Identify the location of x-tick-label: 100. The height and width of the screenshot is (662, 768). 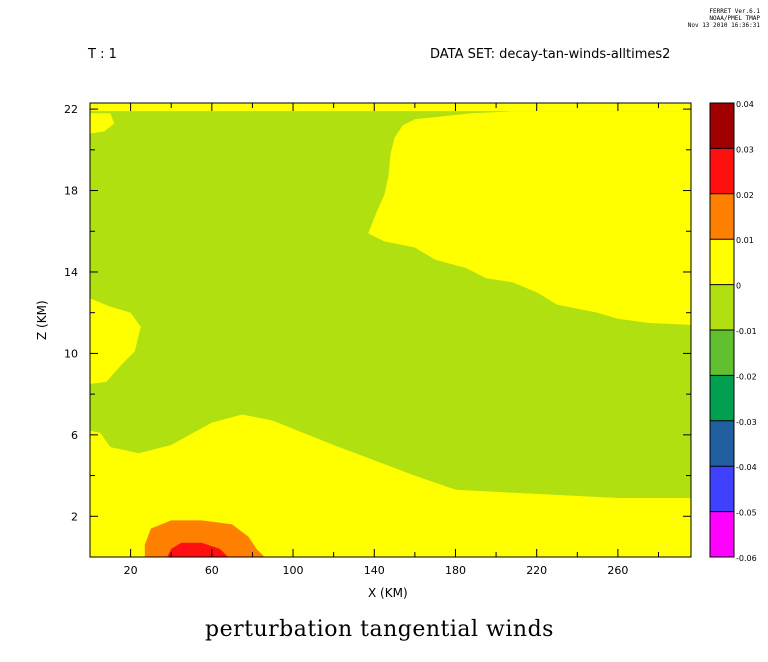
(293, 570).